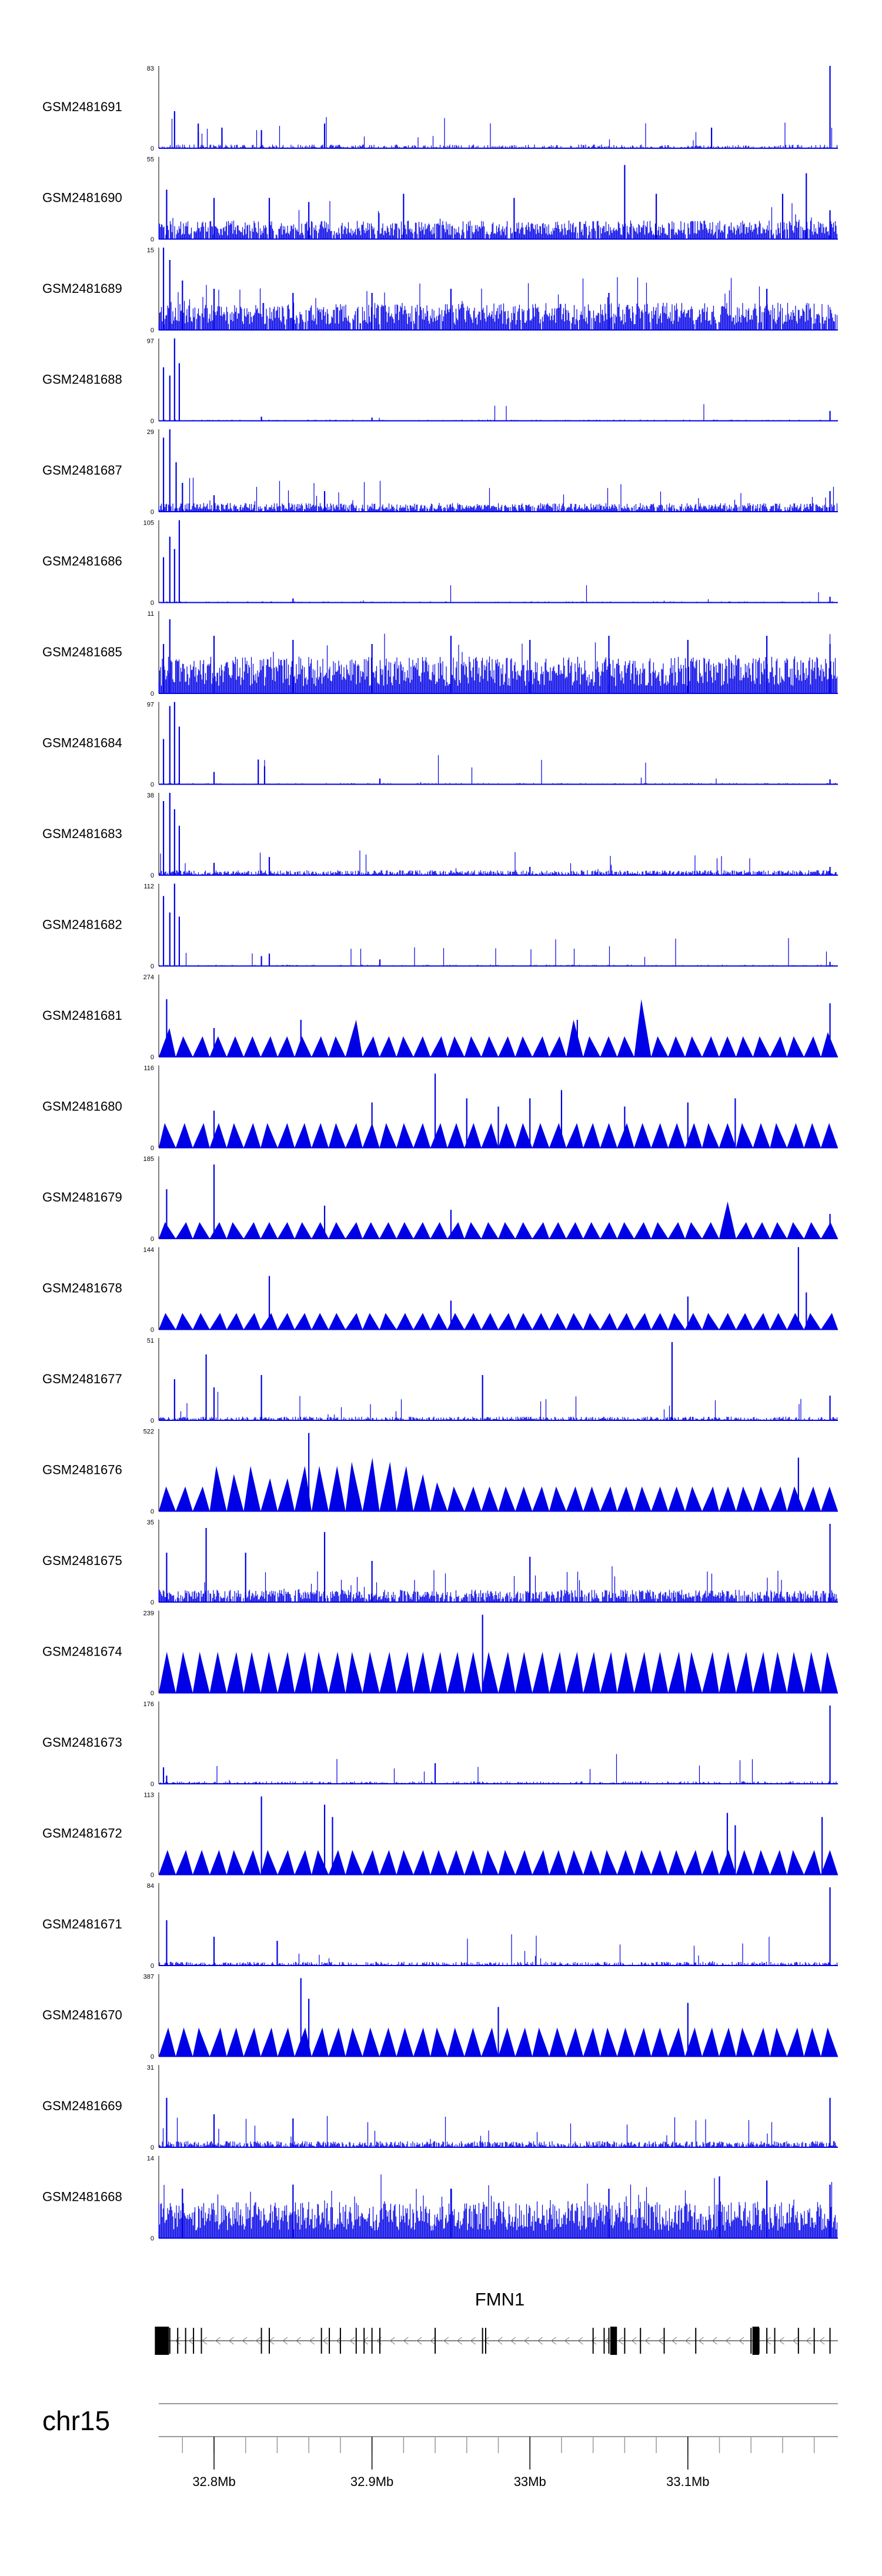 Image resolution: width=882 pixels, height=2576 pixels. I want to click on track-GSM2481689: GSM2481689 15 0, so click(440, 290).